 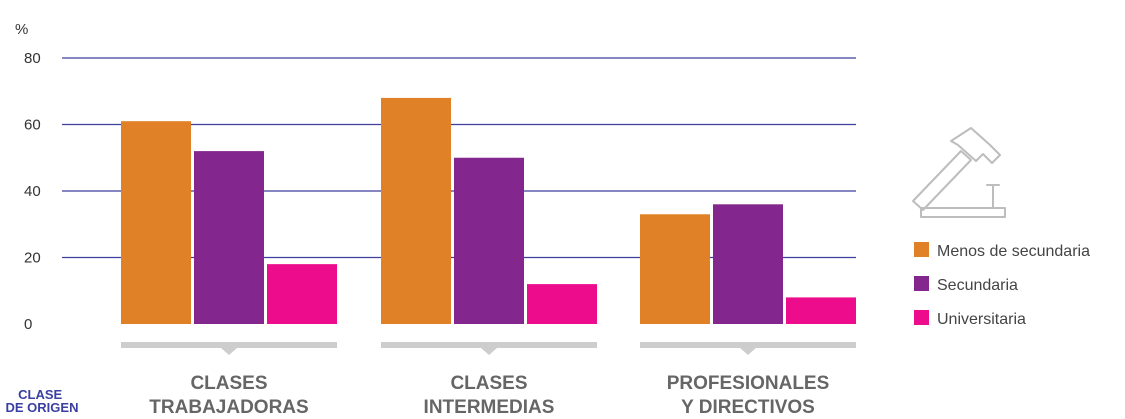 I want to click on legend-label: Menos de secundaria, so click(x=1013, y=251).